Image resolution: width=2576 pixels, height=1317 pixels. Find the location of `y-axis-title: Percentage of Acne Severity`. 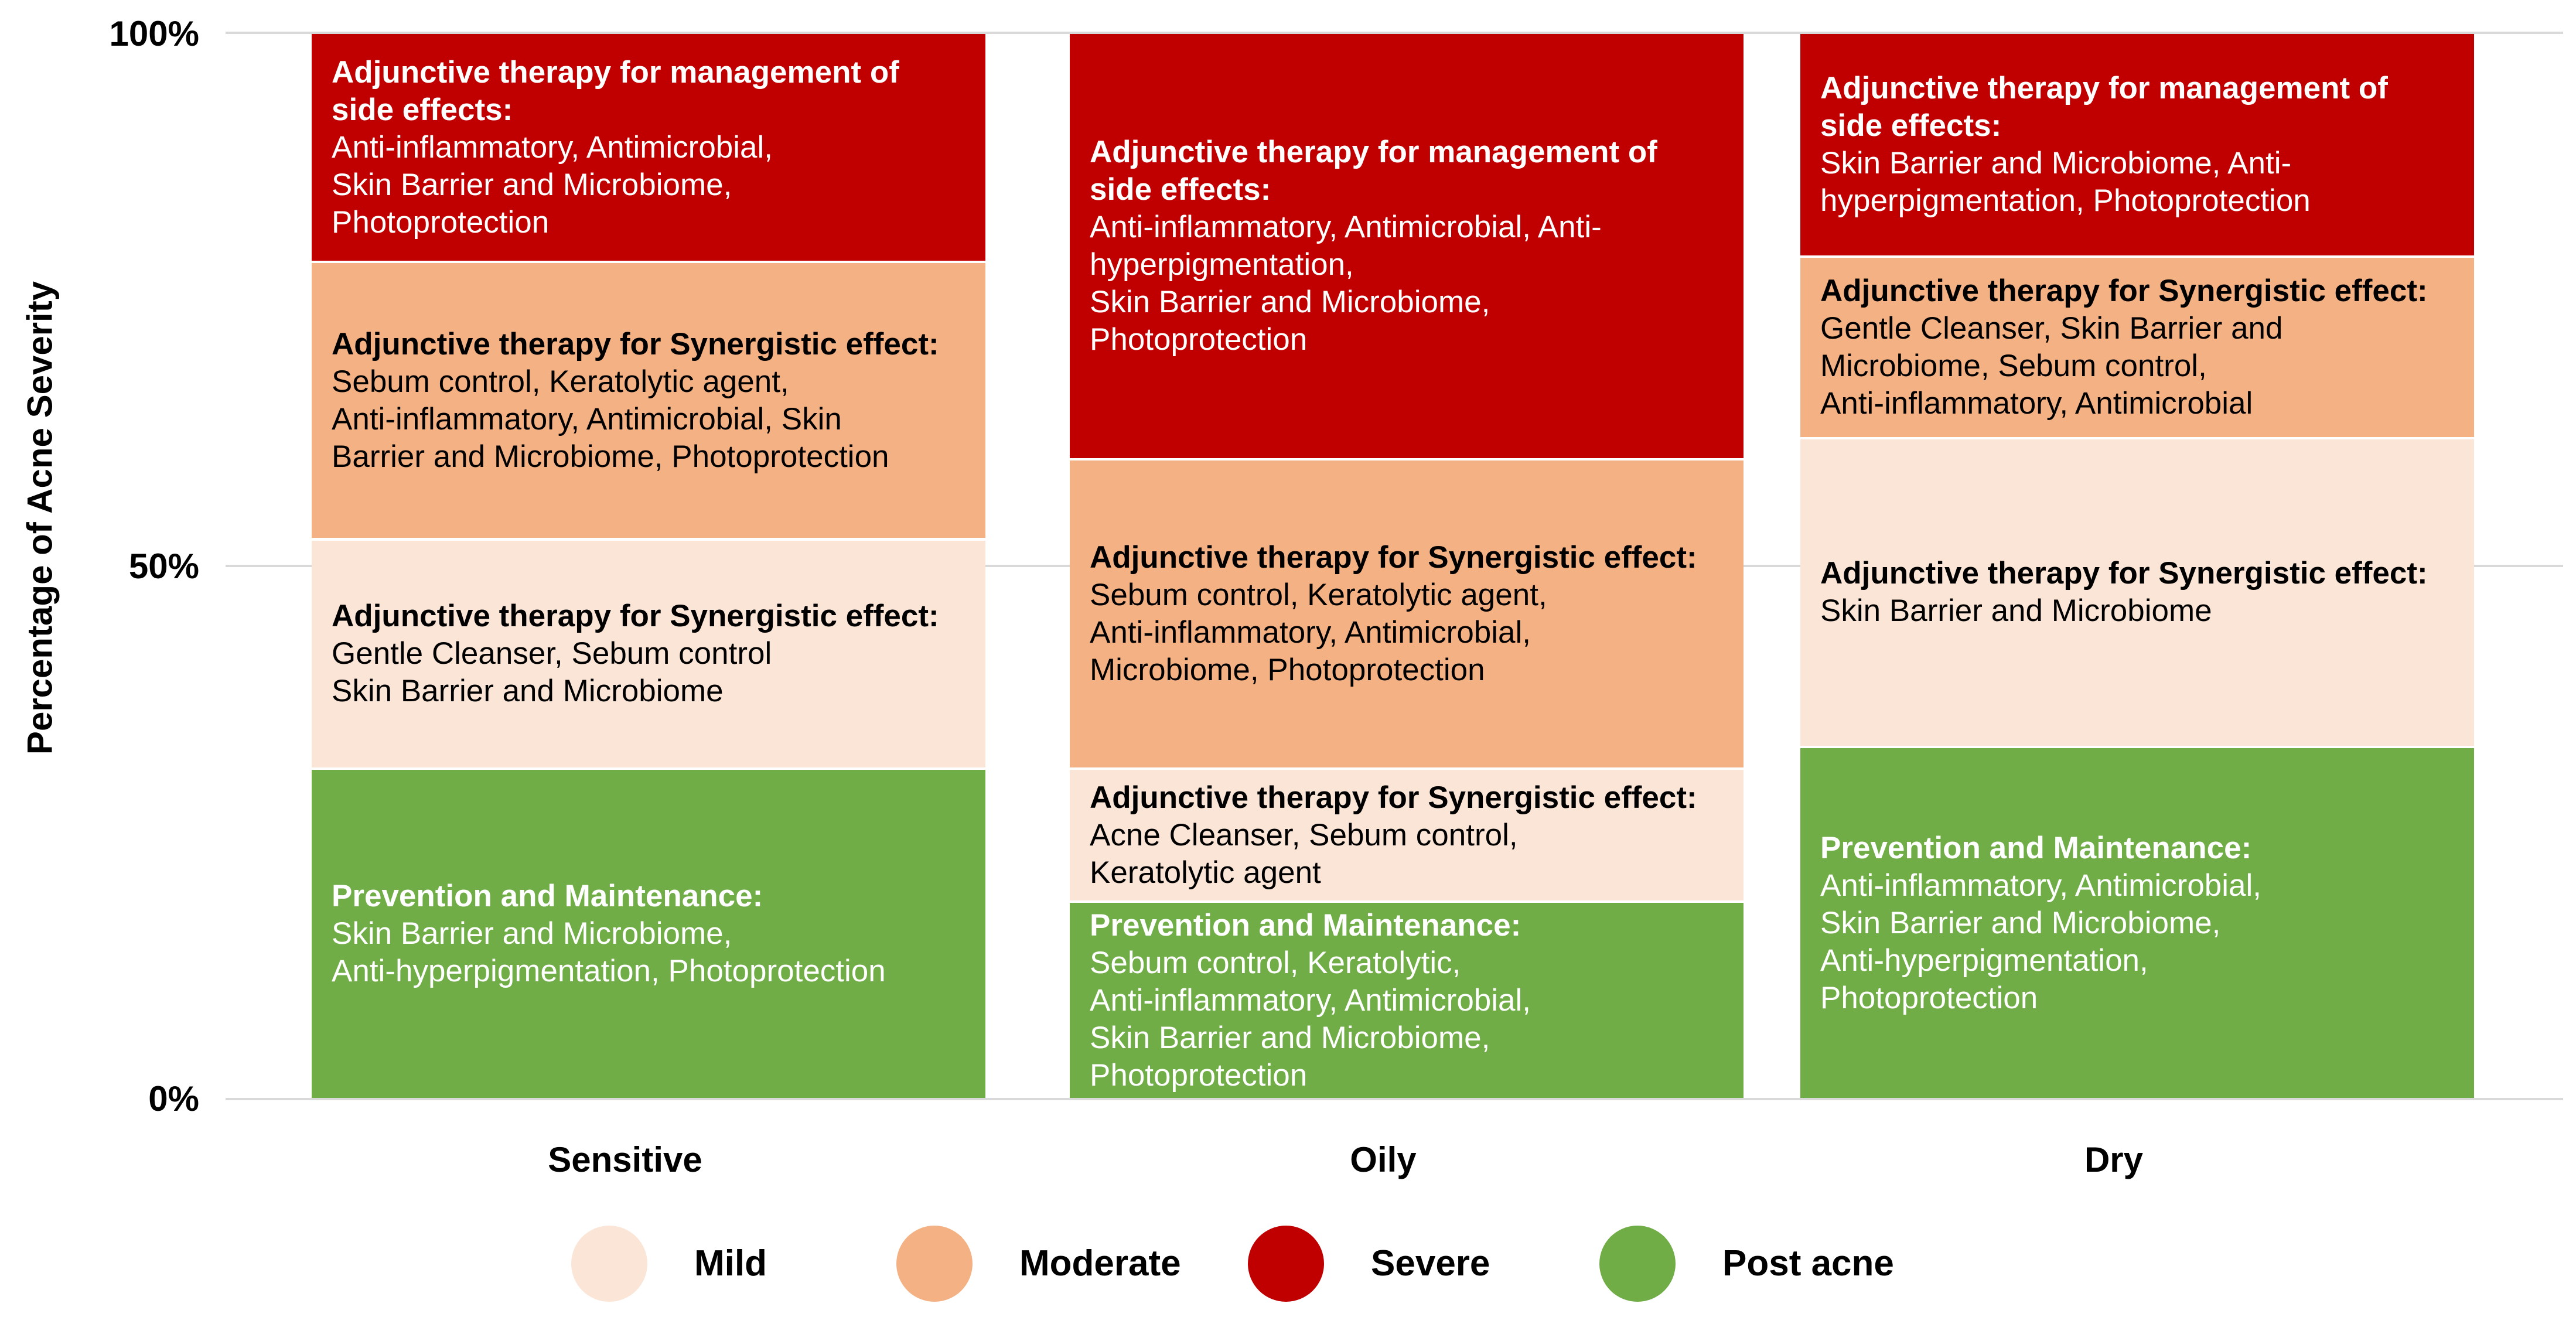

y-axis-title: Percentage of Acne Severity is located at coordinates (40, 518).